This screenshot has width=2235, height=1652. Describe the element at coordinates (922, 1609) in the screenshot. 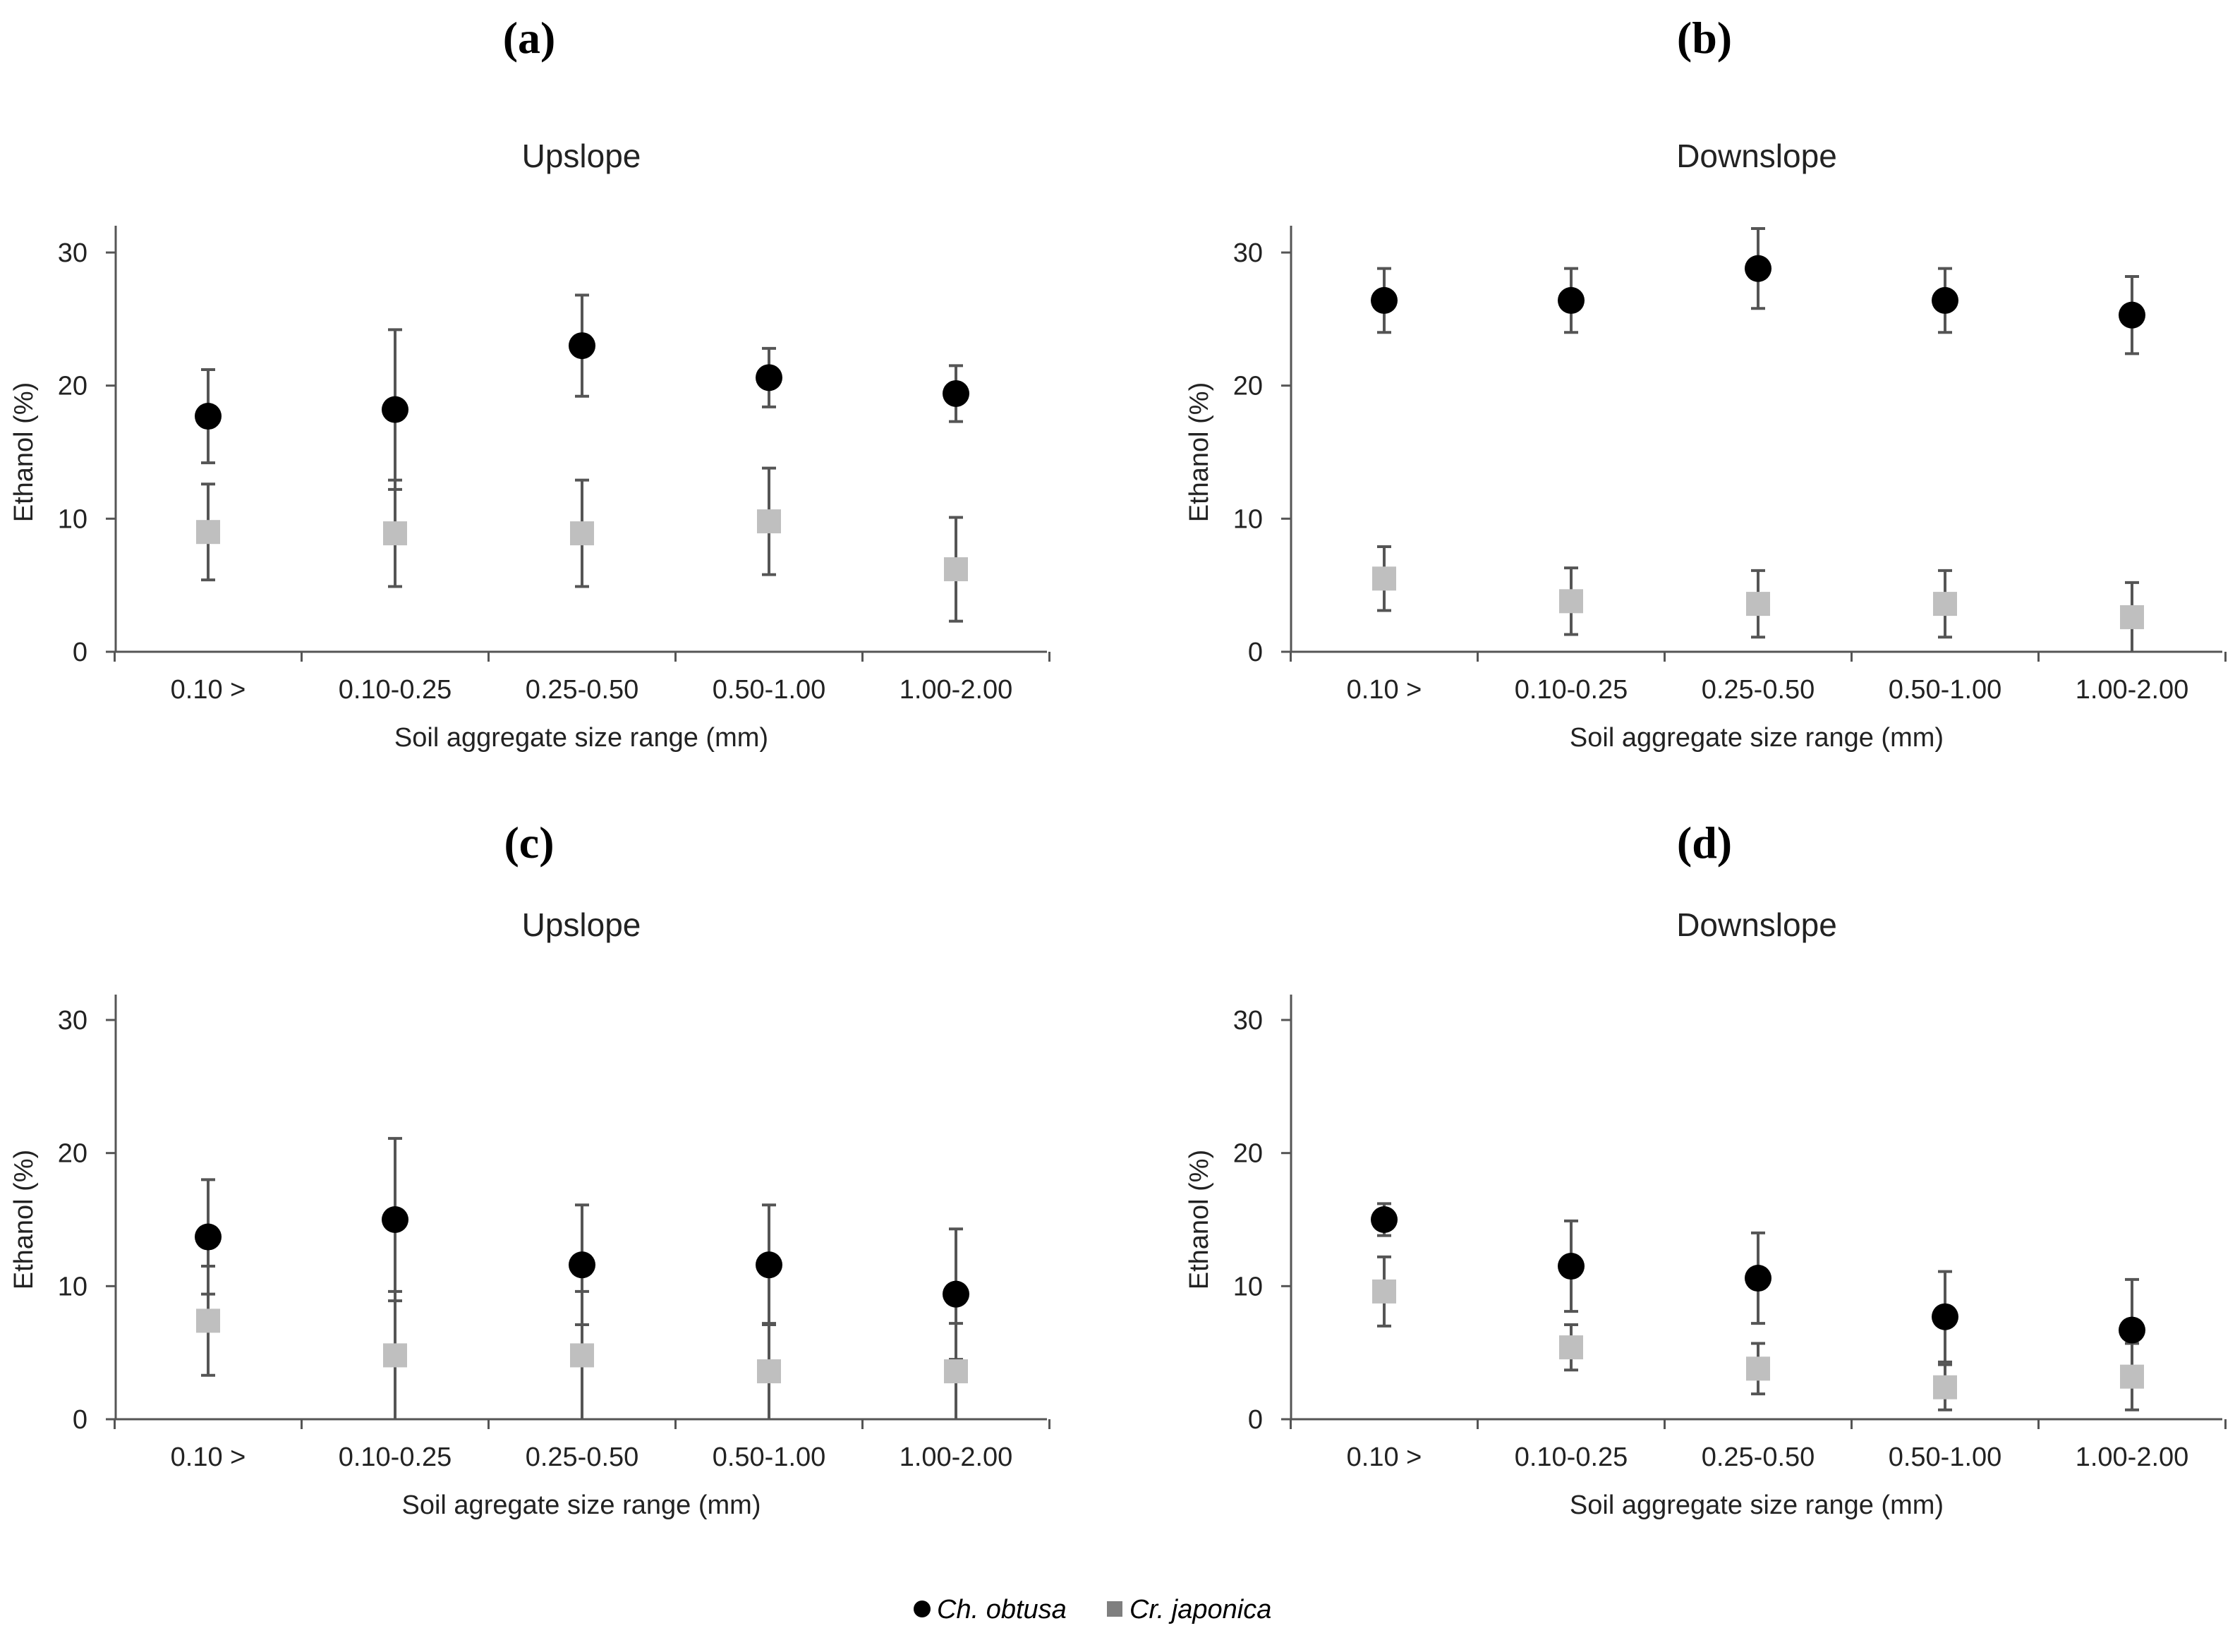

I see `legend-marker-ch-obtusa` at that location.